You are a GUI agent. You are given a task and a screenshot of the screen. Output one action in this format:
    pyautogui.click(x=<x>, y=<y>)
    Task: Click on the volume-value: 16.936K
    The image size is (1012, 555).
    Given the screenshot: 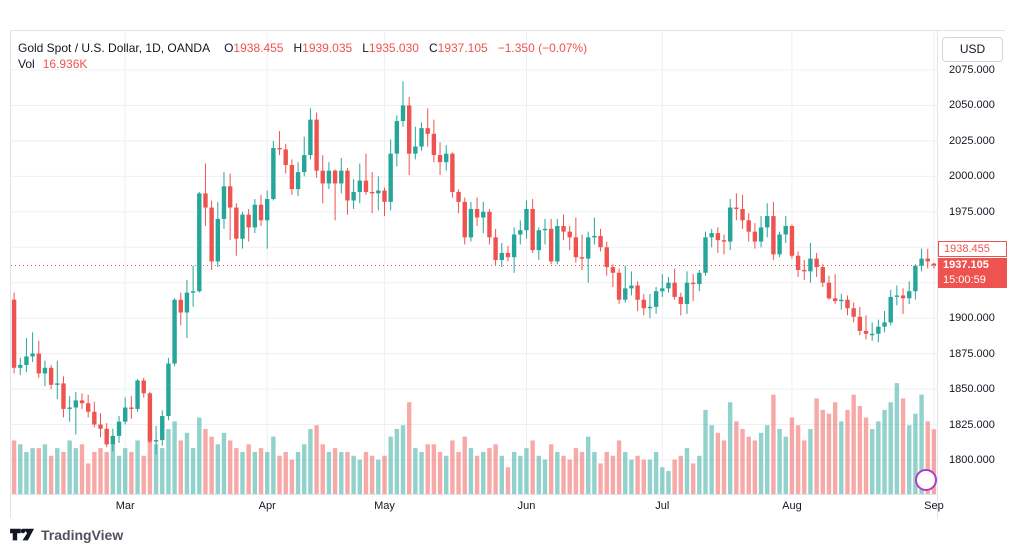 What is the action you would take?
    pyautogui.click(x=65, y=64)
    